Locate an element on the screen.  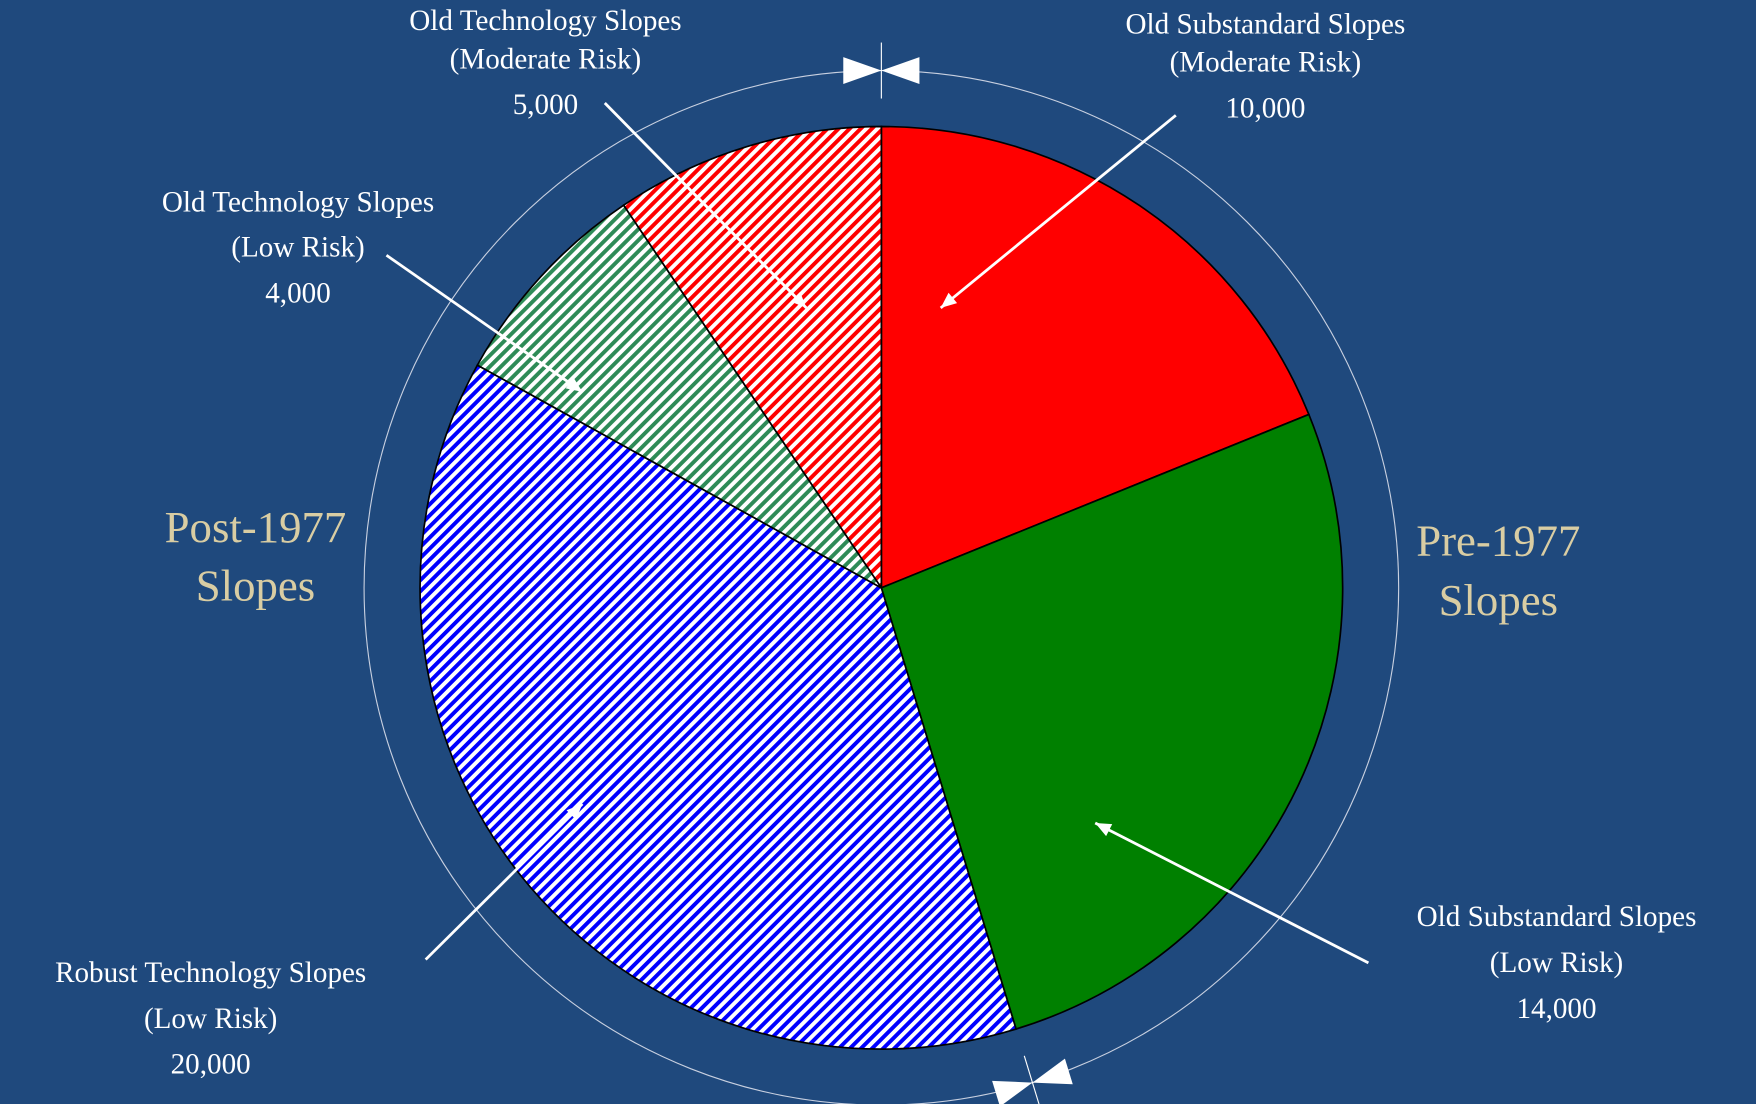
slice-label: Robust Technology Slopes is located at coordinates (210, 973).